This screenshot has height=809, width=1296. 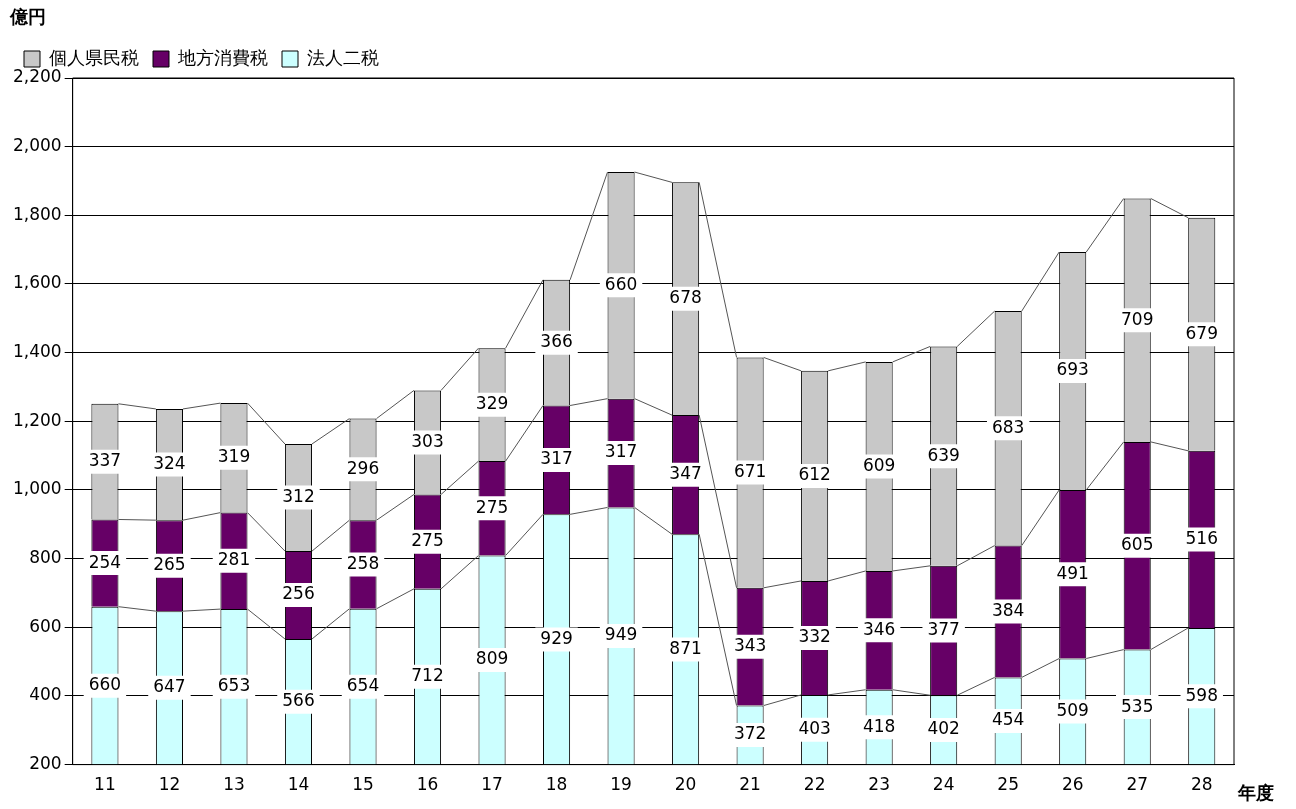 What do you see at coordinates (105, 460) in the screenshot?
I see `data-label: 337` at bounding box center [105, 460].